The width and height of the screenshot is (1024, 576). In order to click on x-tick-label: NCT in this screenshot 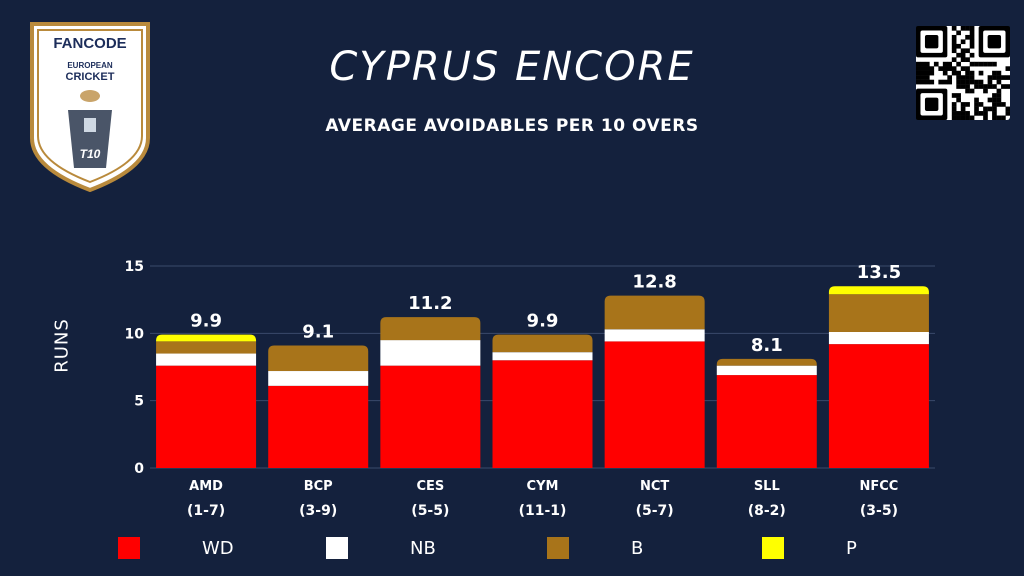, I will do `click(654, 486)`.